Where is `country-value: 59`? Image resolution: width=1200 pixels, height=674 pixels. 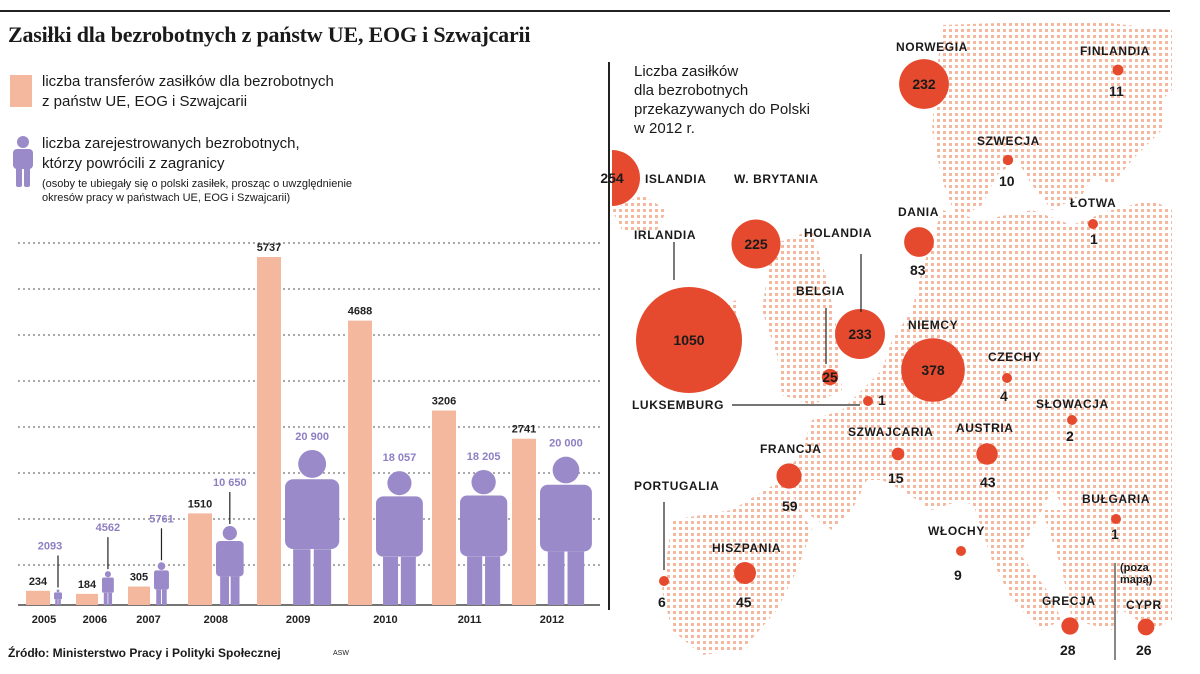 country-value: 59 is located at coordinates (790, 506).